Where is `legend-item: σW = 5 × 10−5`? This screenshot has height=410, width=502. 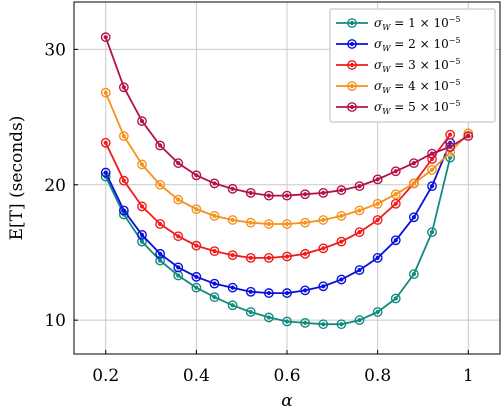
legend-item: σW = 5 × 10−5 is located at coordinates (398, 107).